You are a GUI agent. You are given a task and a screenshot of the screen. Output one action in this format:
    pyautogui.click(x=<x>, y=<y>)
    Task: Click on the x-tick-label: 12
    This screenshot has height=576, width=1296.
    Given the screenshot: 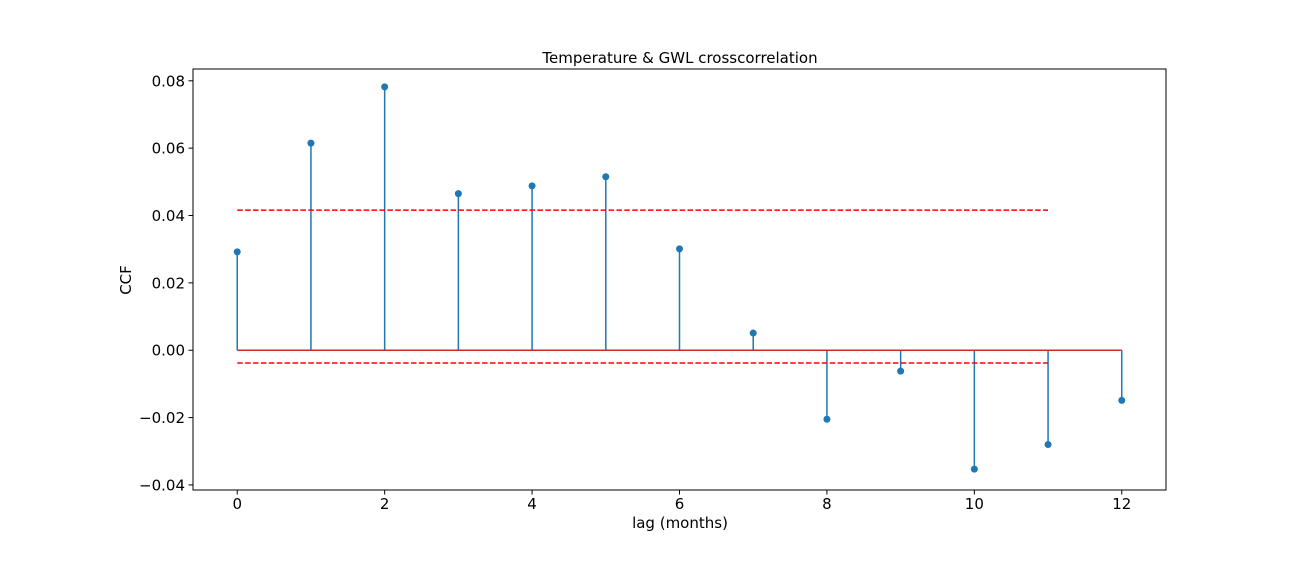 What is the action you would take?
    pyautogui.click(x=1121, y=504)
    